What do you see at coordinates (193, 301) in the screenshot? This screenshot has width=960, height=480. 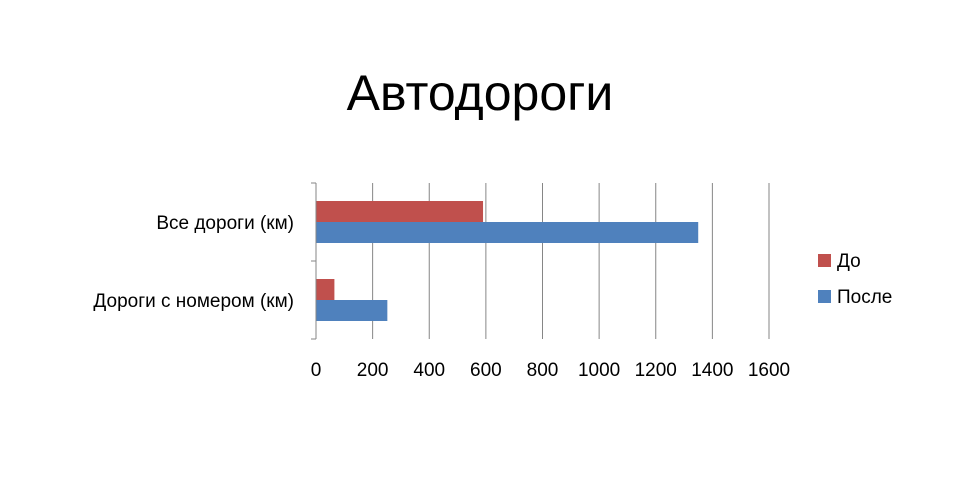 I see `category-label: Дороги с номером (км)` at bounding box center [193, 301].